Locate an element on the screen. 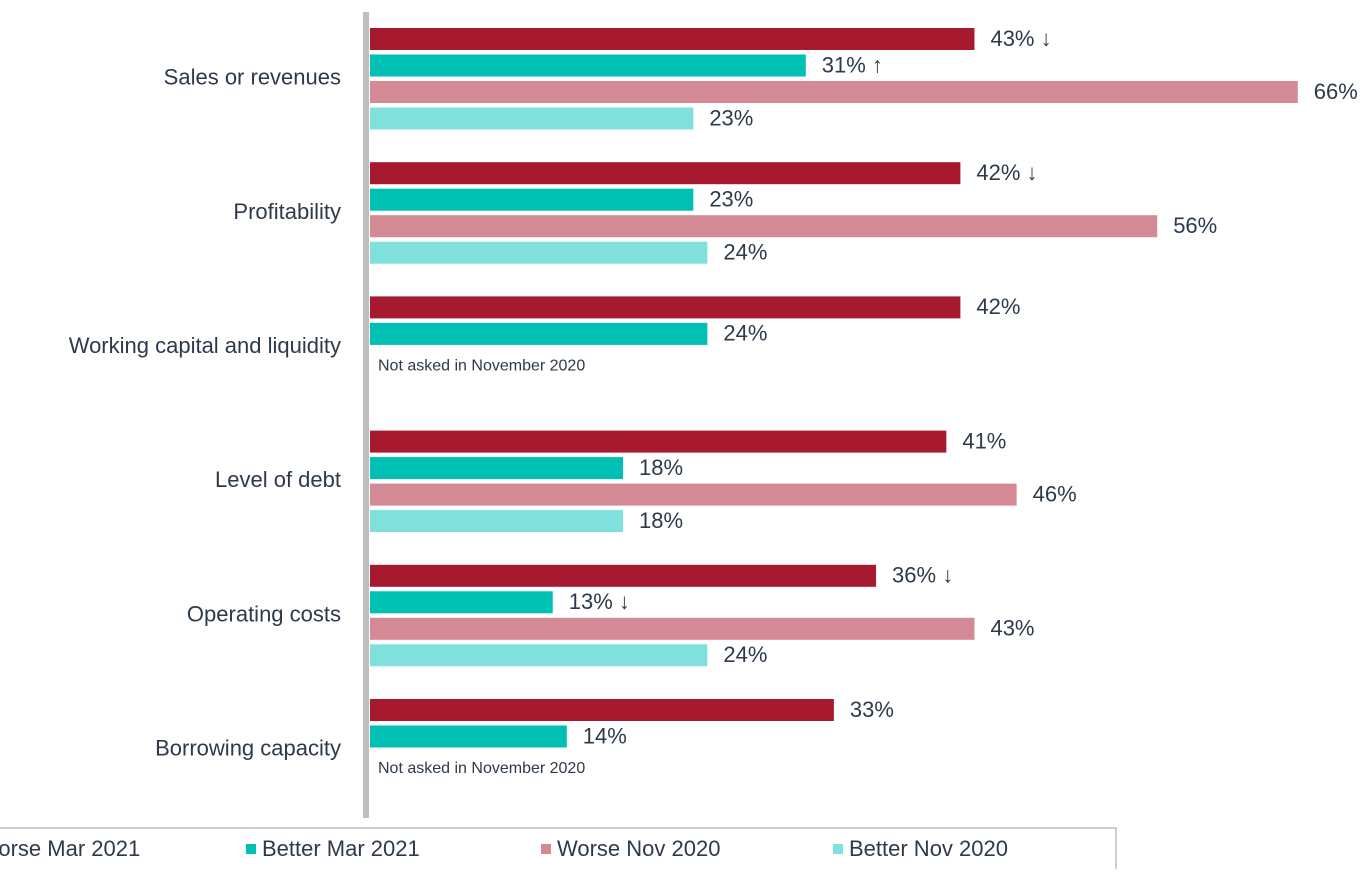 The width and height of the screenshot is (1364, 874). legend-box is located at coordinates (558, 850).